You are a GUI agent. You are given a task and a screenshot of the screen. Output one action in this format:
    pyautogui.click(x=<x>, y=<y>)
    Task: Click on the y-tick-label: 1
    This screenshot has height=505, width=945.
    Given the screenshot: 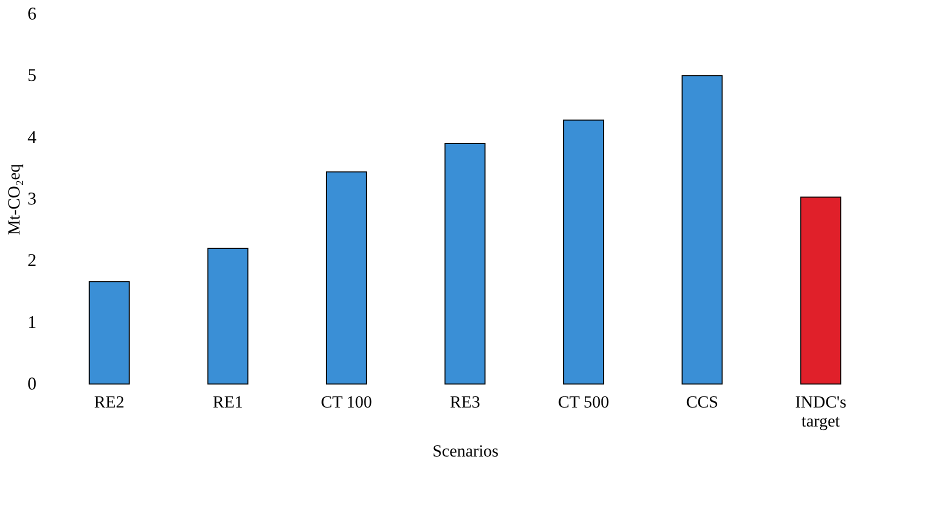 What is the action you would take?
    pyautogui.click(x=32, y=322)
    